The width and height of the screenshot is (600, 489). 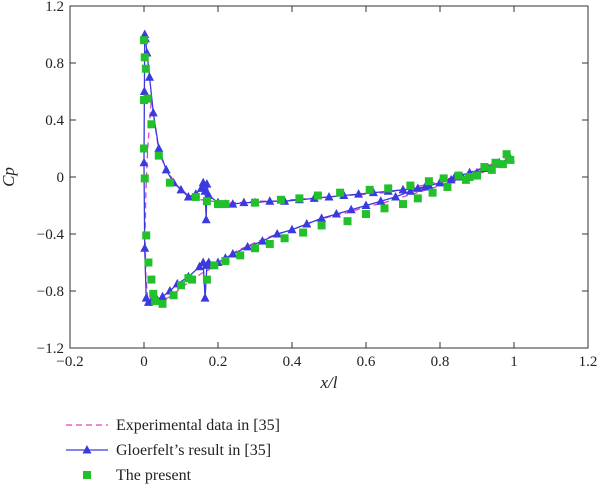 I want to click on x-tick-label: 0, so click(x=144, y=362).